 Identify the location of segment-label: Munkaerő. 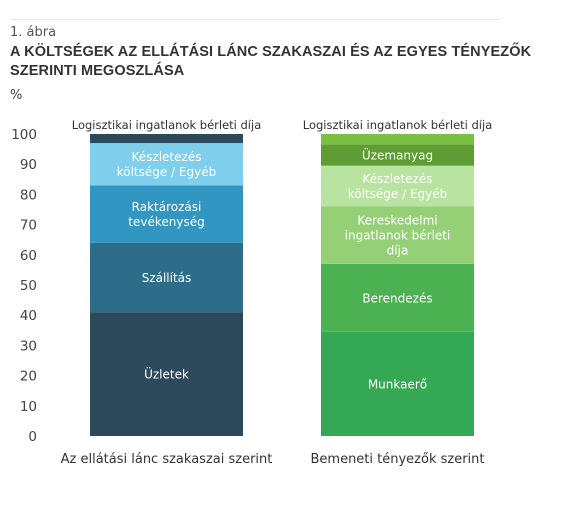
(397, 384).